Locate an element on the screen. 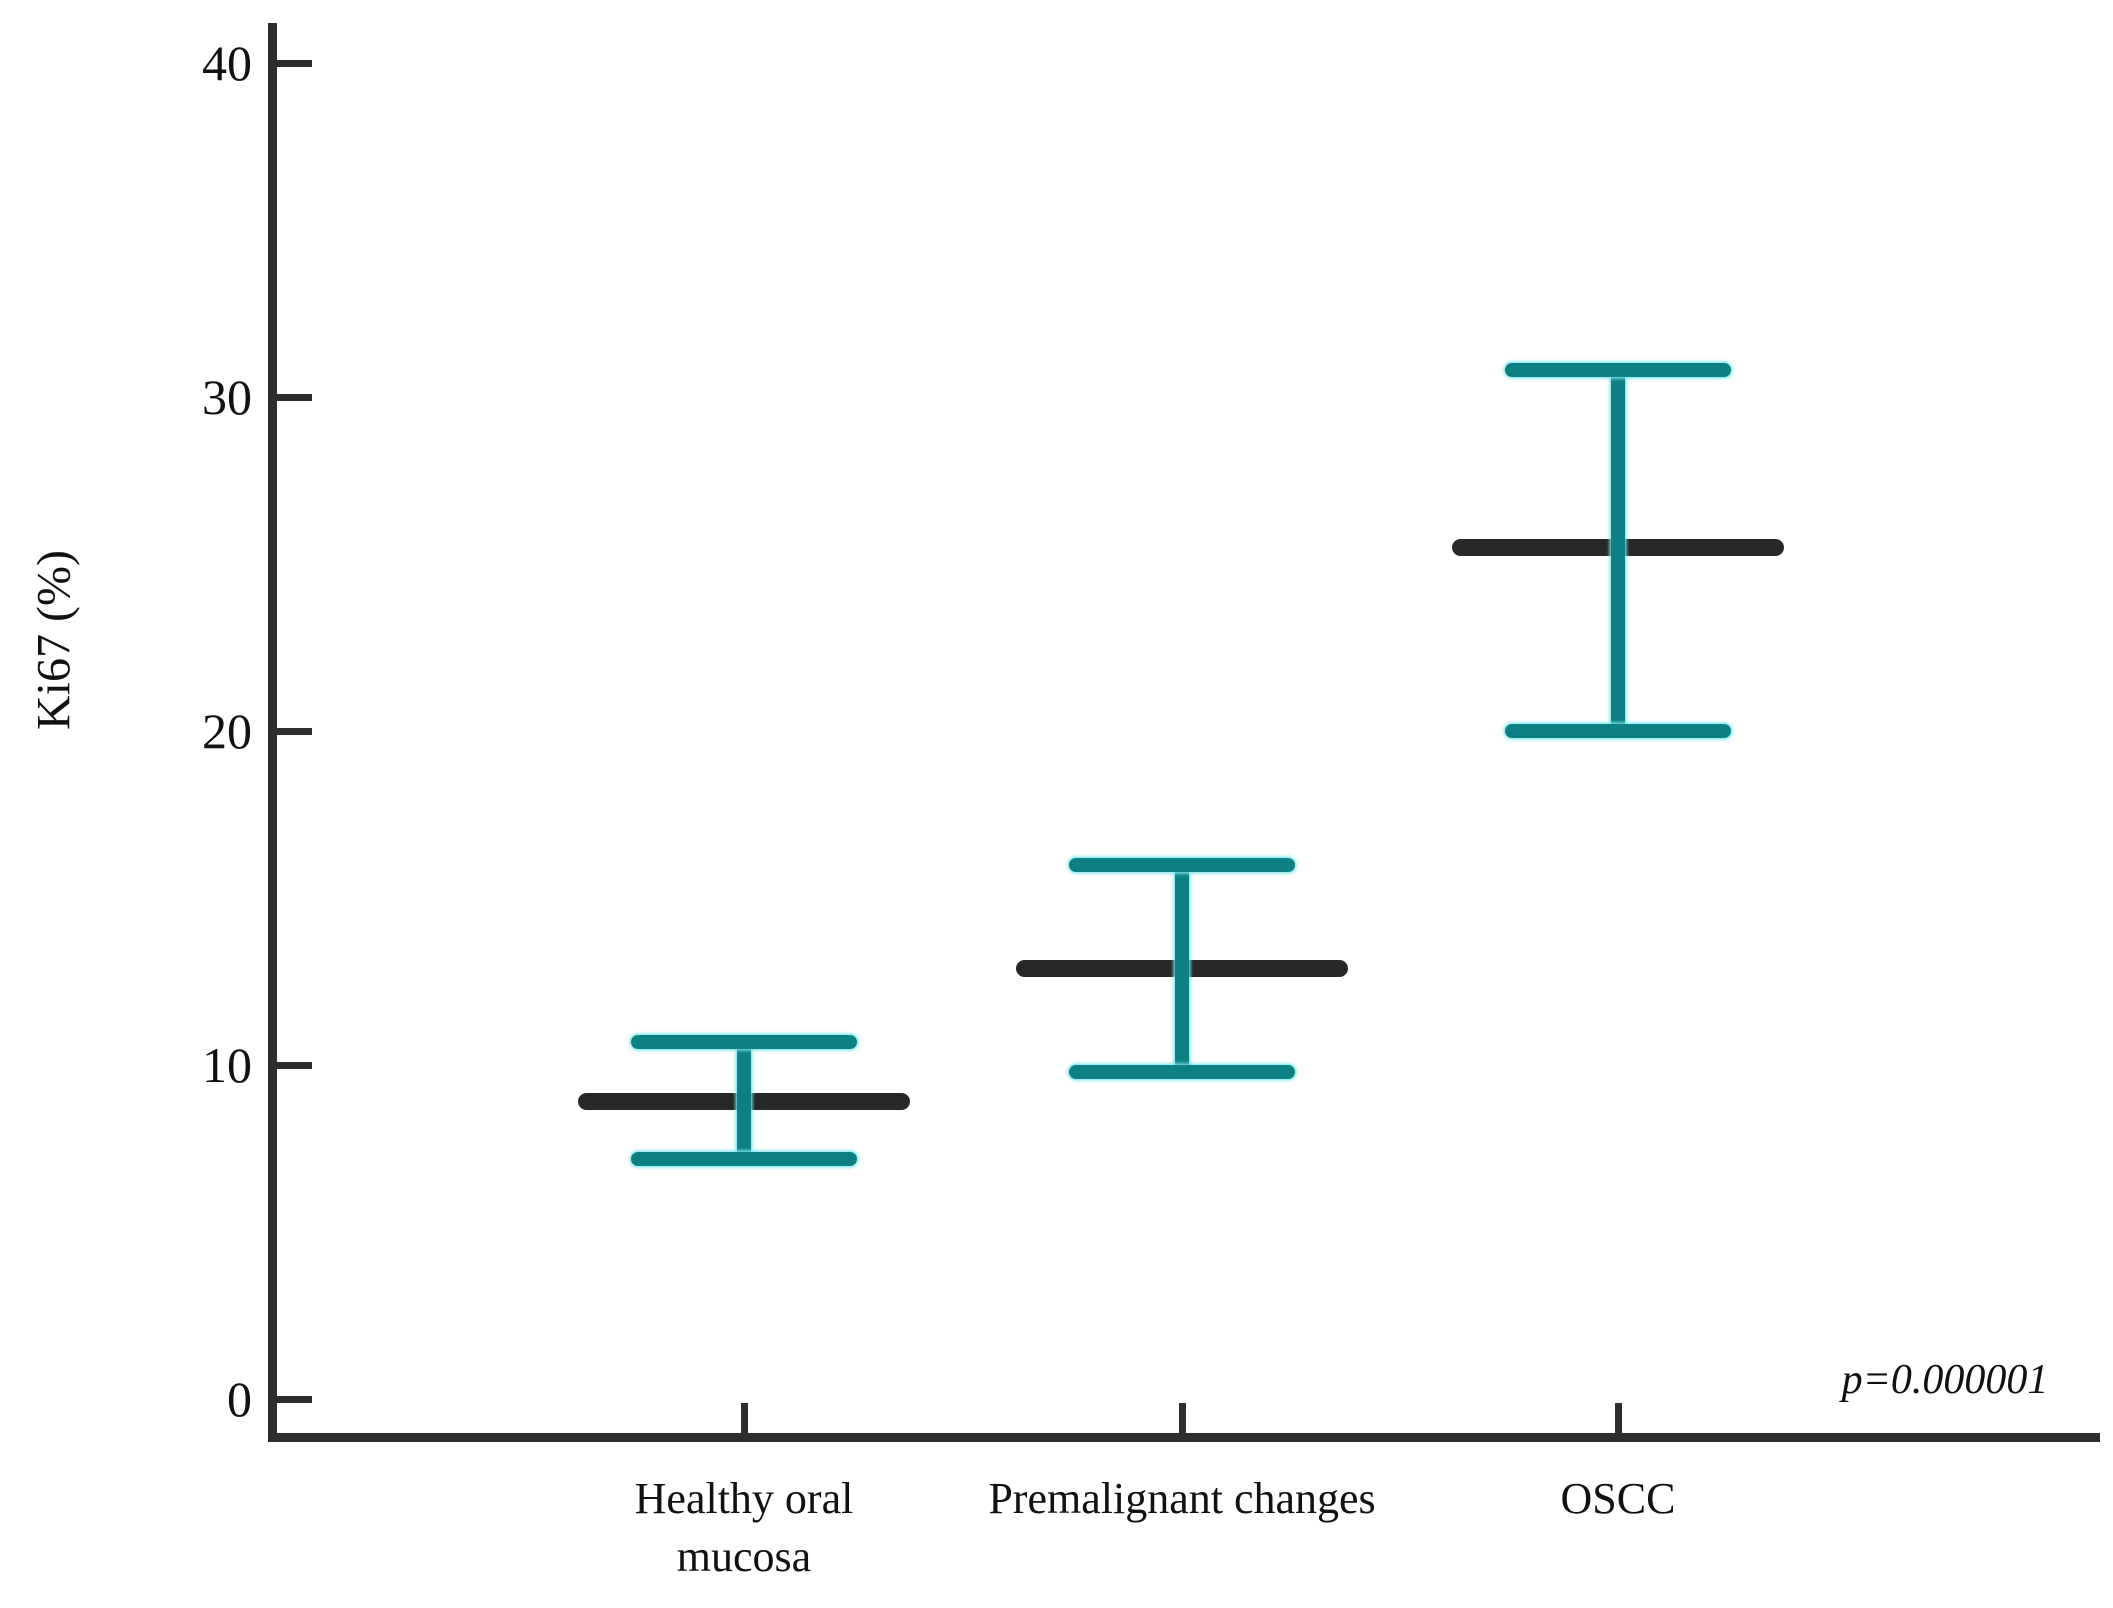 Image resolution: width=2113 pixels, height=1608 pixels. y-axis-title: Ki67 (%) is located at coordinates (54, 640).